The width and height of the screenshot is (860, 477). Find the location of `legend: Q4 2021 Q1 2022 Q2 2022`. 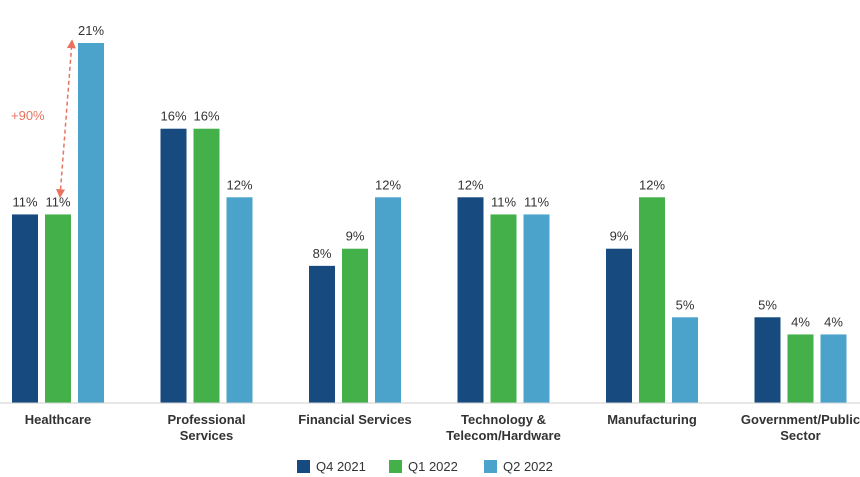

legend: Q4 2021 Q1 2022 Q2 2022 is located at coordinates (425, 466).